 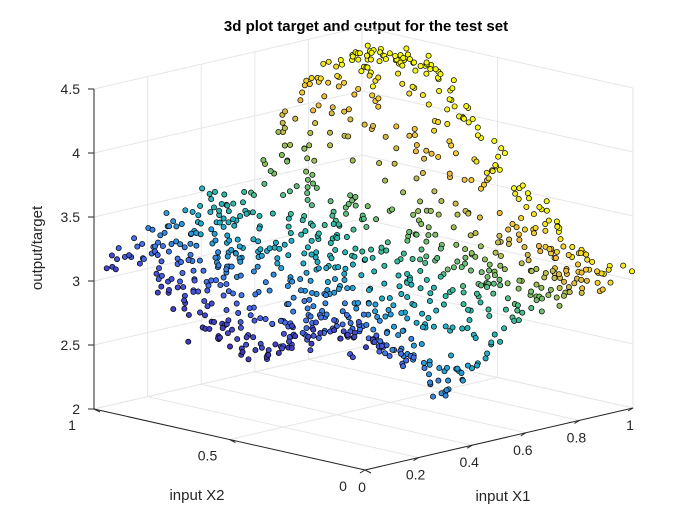 What do you see at coordinates (416, 459) in the screenshot?
I see `x-tick-mark` at bounding box center [416, 459].